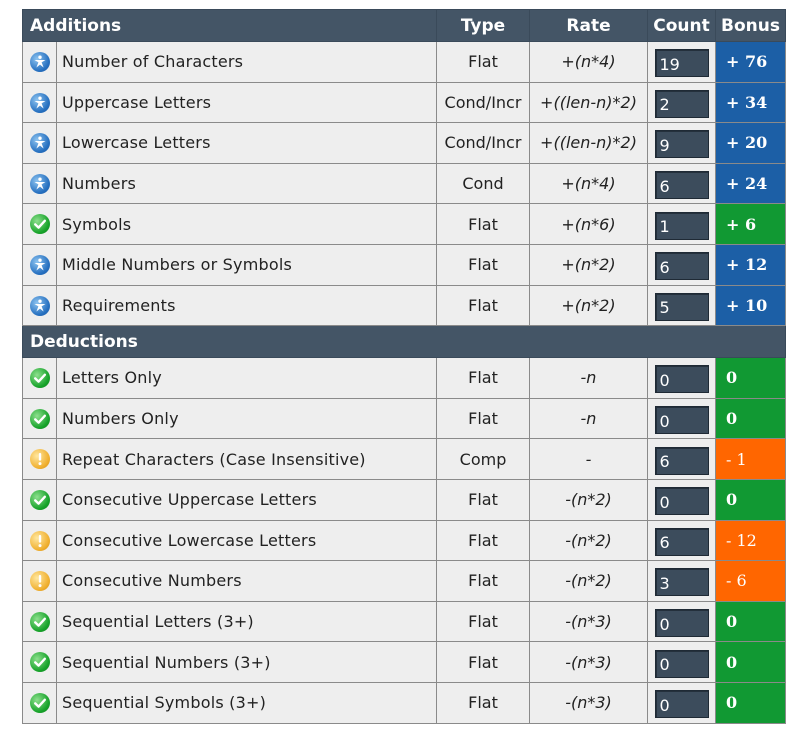 This screenshot has width=807, height=730. I want to click on row-rate: -, so click(588, 459).